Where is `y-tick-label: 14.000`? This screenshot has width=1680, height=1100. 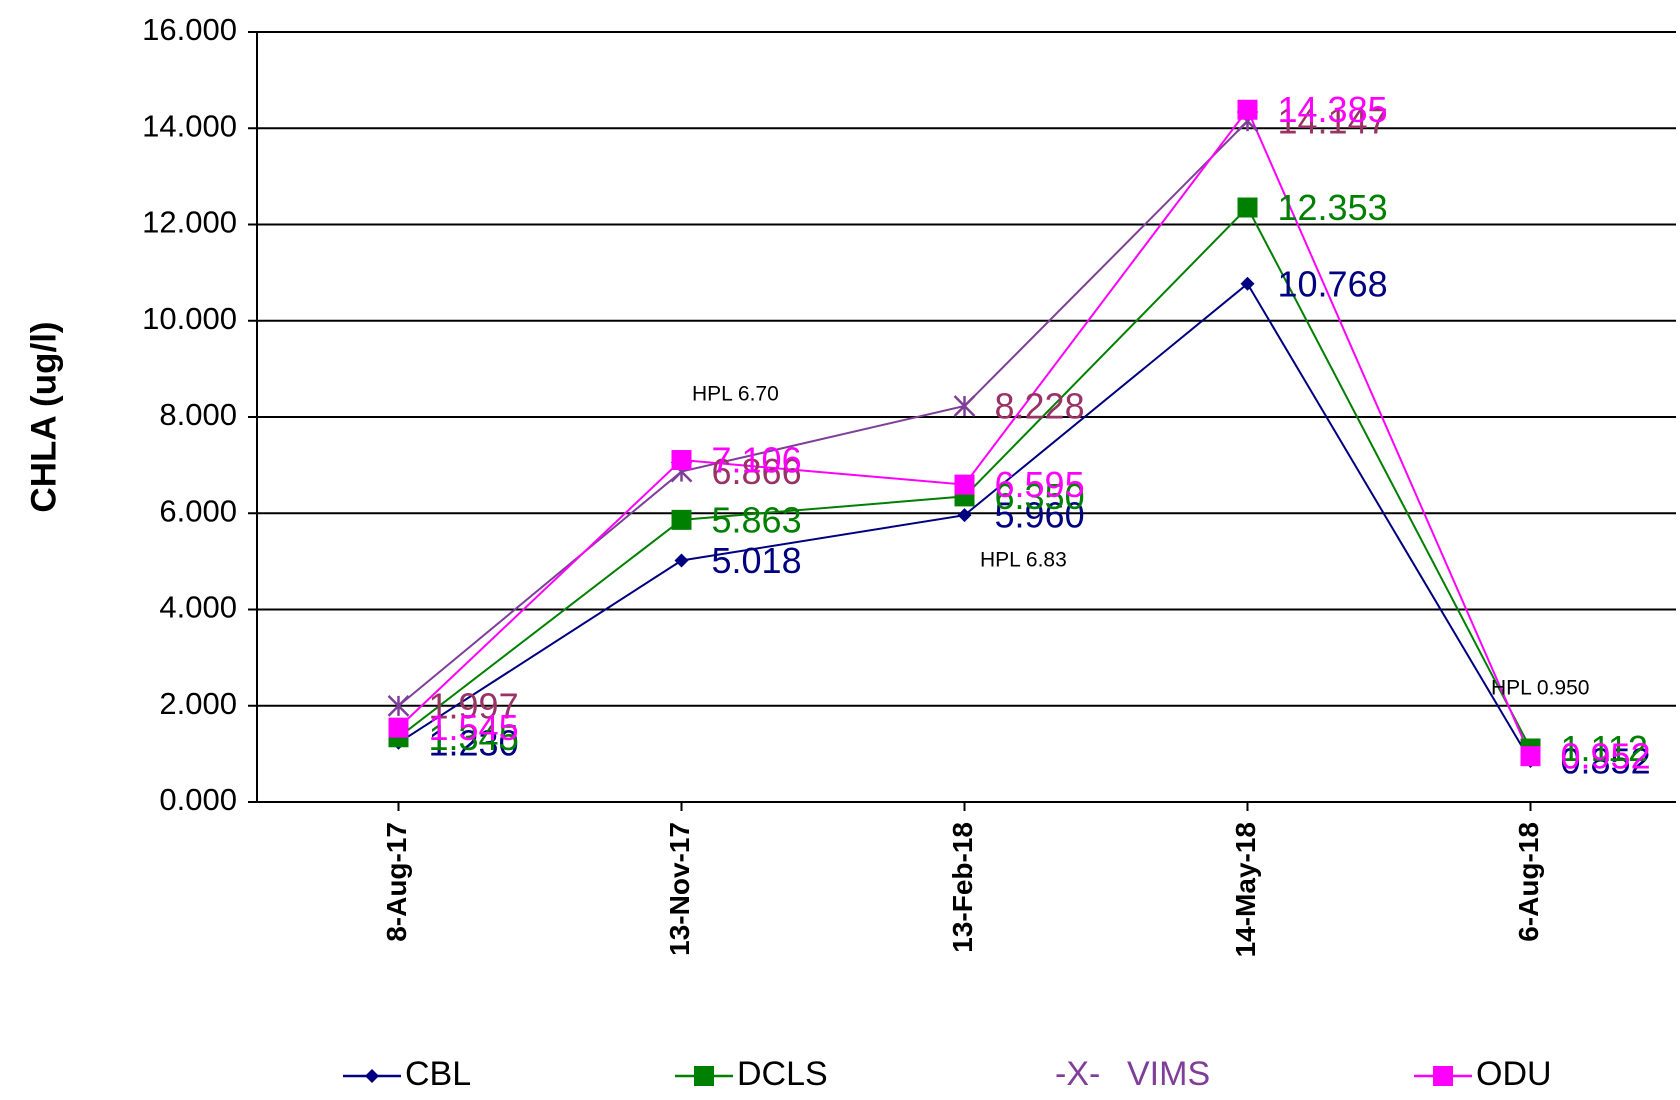
y-tick-label: 14.000 is located at coordinates (189, 125).